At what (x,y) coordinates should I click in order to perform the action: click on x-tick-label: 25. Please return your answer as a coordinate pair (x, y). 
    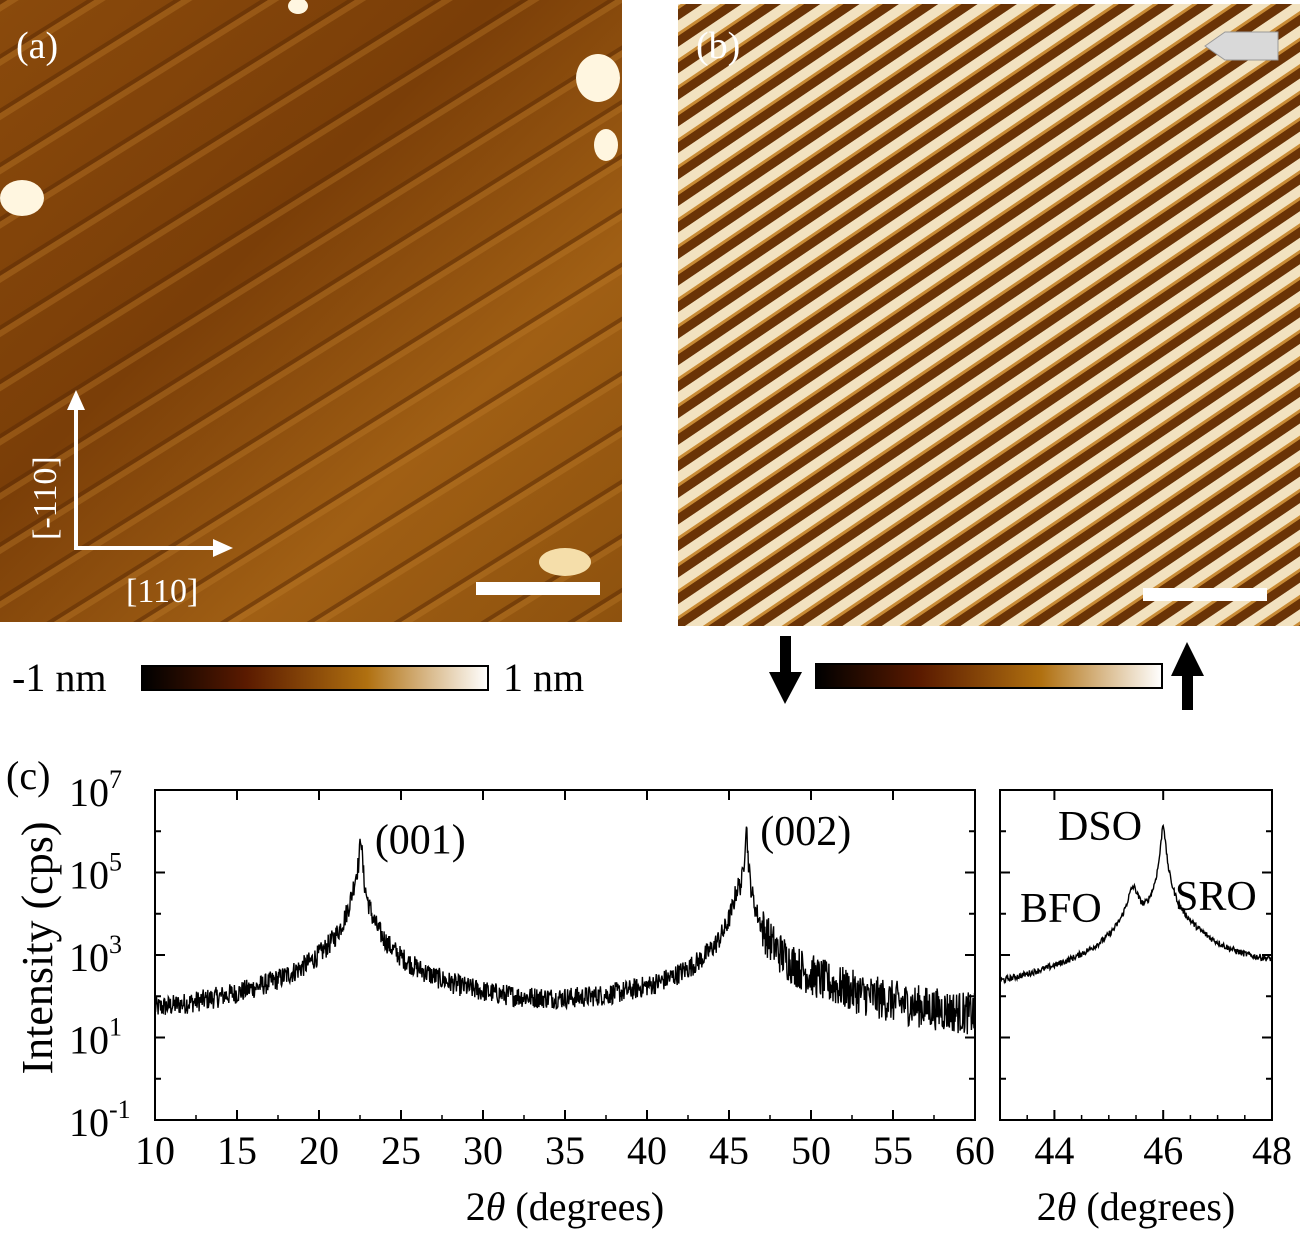
    Looking at the image, I should click on (401, 1150).